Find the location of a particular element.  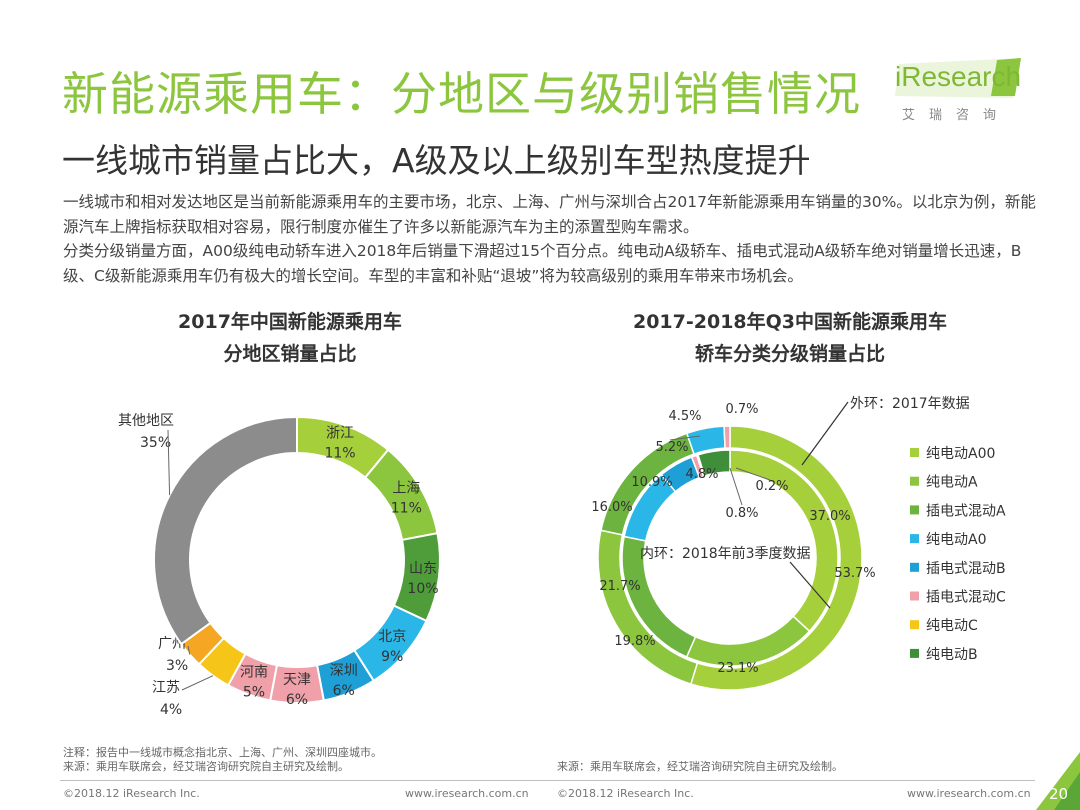

legend-label-插电式混动C: 插电式混动C is located at coordinates (966, 598).